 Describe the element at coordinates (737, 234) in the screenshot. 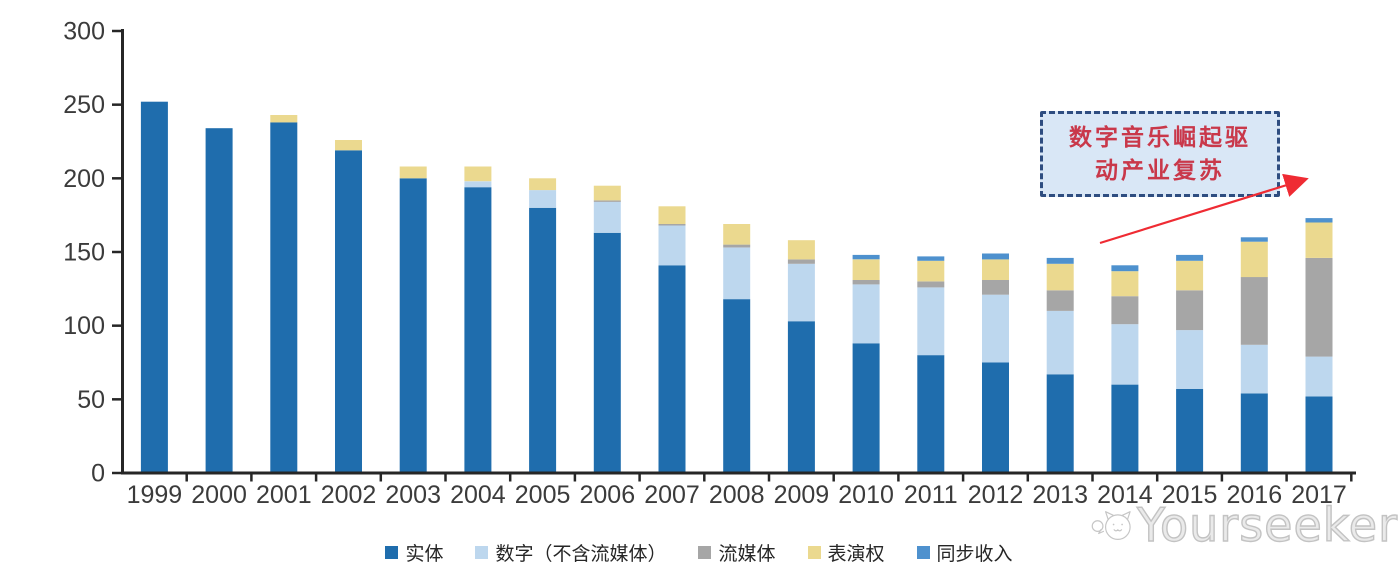

I see `bar-segment-2008-s3` at that location.